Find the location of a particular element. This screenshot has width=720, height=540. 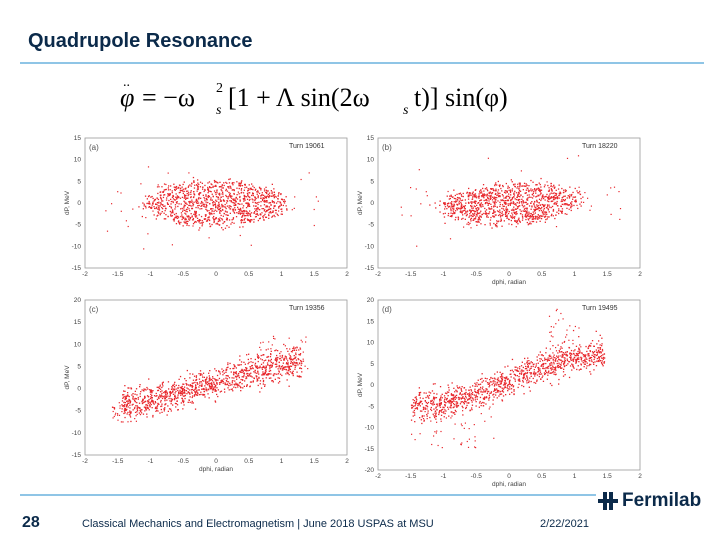

x-tick-label: -1.5 is located at coordinates (411, 274).